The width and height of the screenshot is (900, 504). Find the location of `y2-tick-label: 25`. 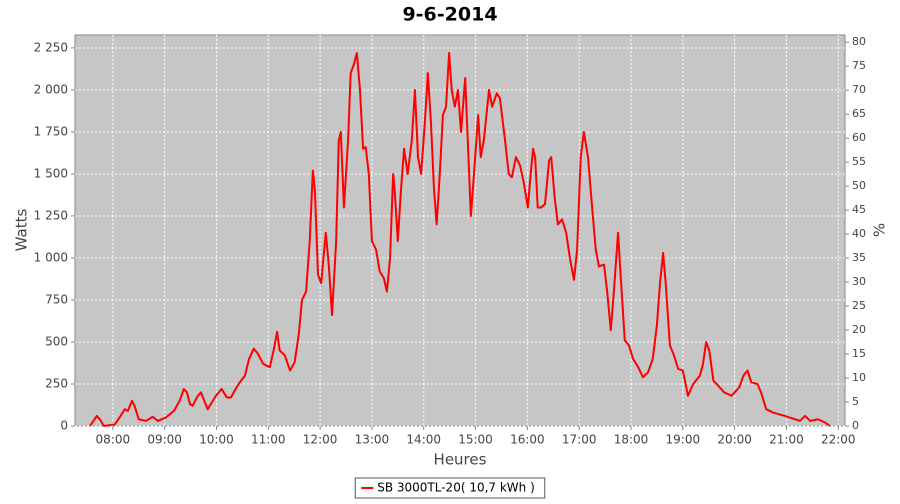

y2-tick-label: 25 is located at coordinates (859, 305).